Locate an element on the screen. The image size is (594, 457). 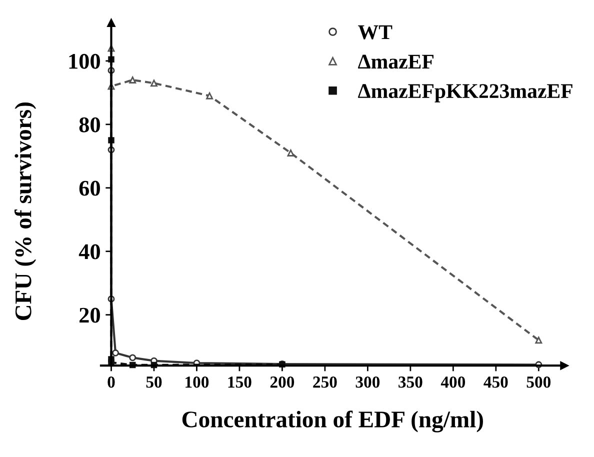
y-axis-title: CFU (% of survivors) is located at coordinates (25, 211).